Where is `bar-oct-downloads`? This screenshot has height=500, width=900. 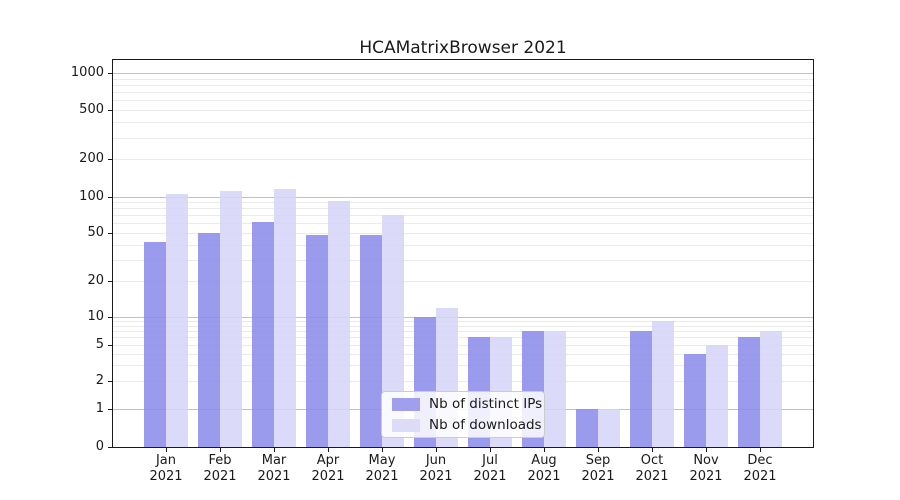 bar-oct-downloads is located at coordinates (663, 384).